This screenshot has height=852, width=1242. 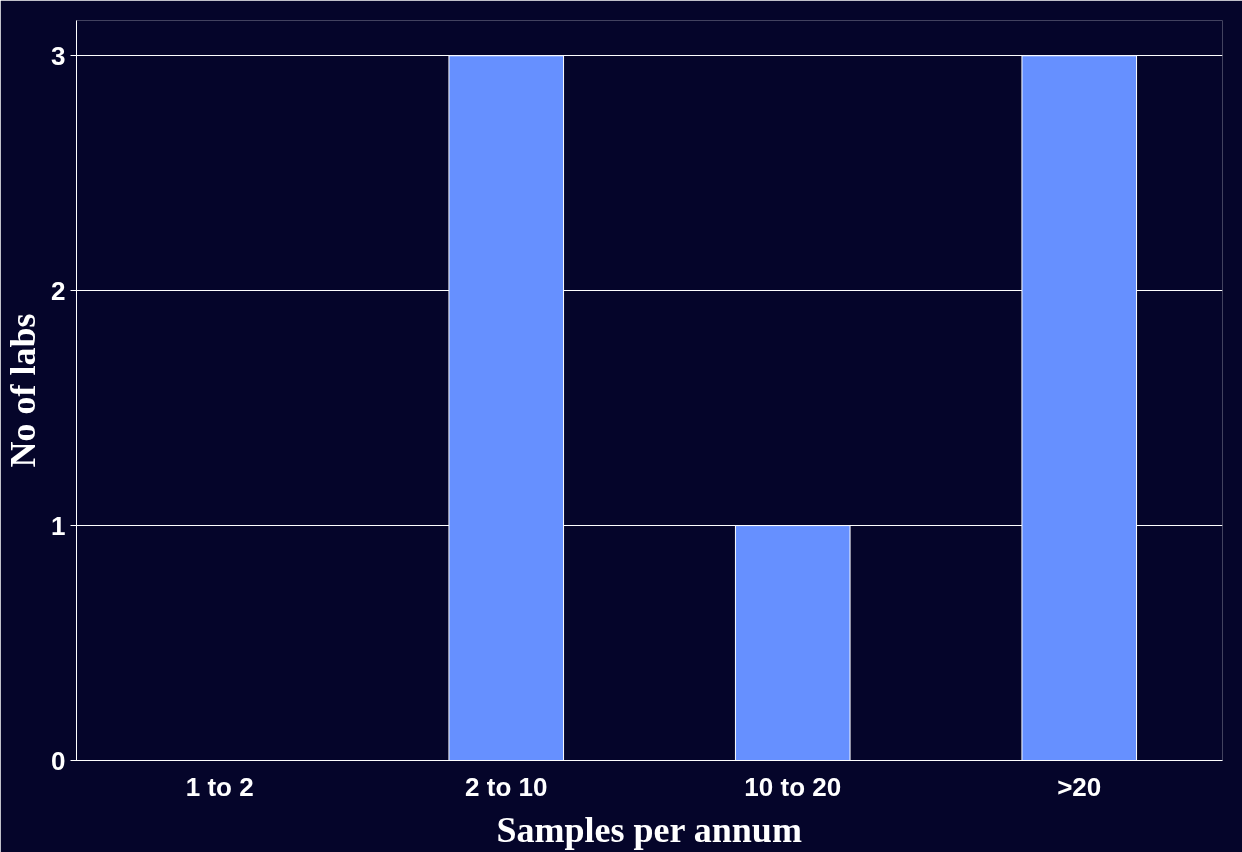 What do you see at coordinates (58, 290) in the screenshot?
I see `y-tick-label: 2` at bounding box center [58, 290].